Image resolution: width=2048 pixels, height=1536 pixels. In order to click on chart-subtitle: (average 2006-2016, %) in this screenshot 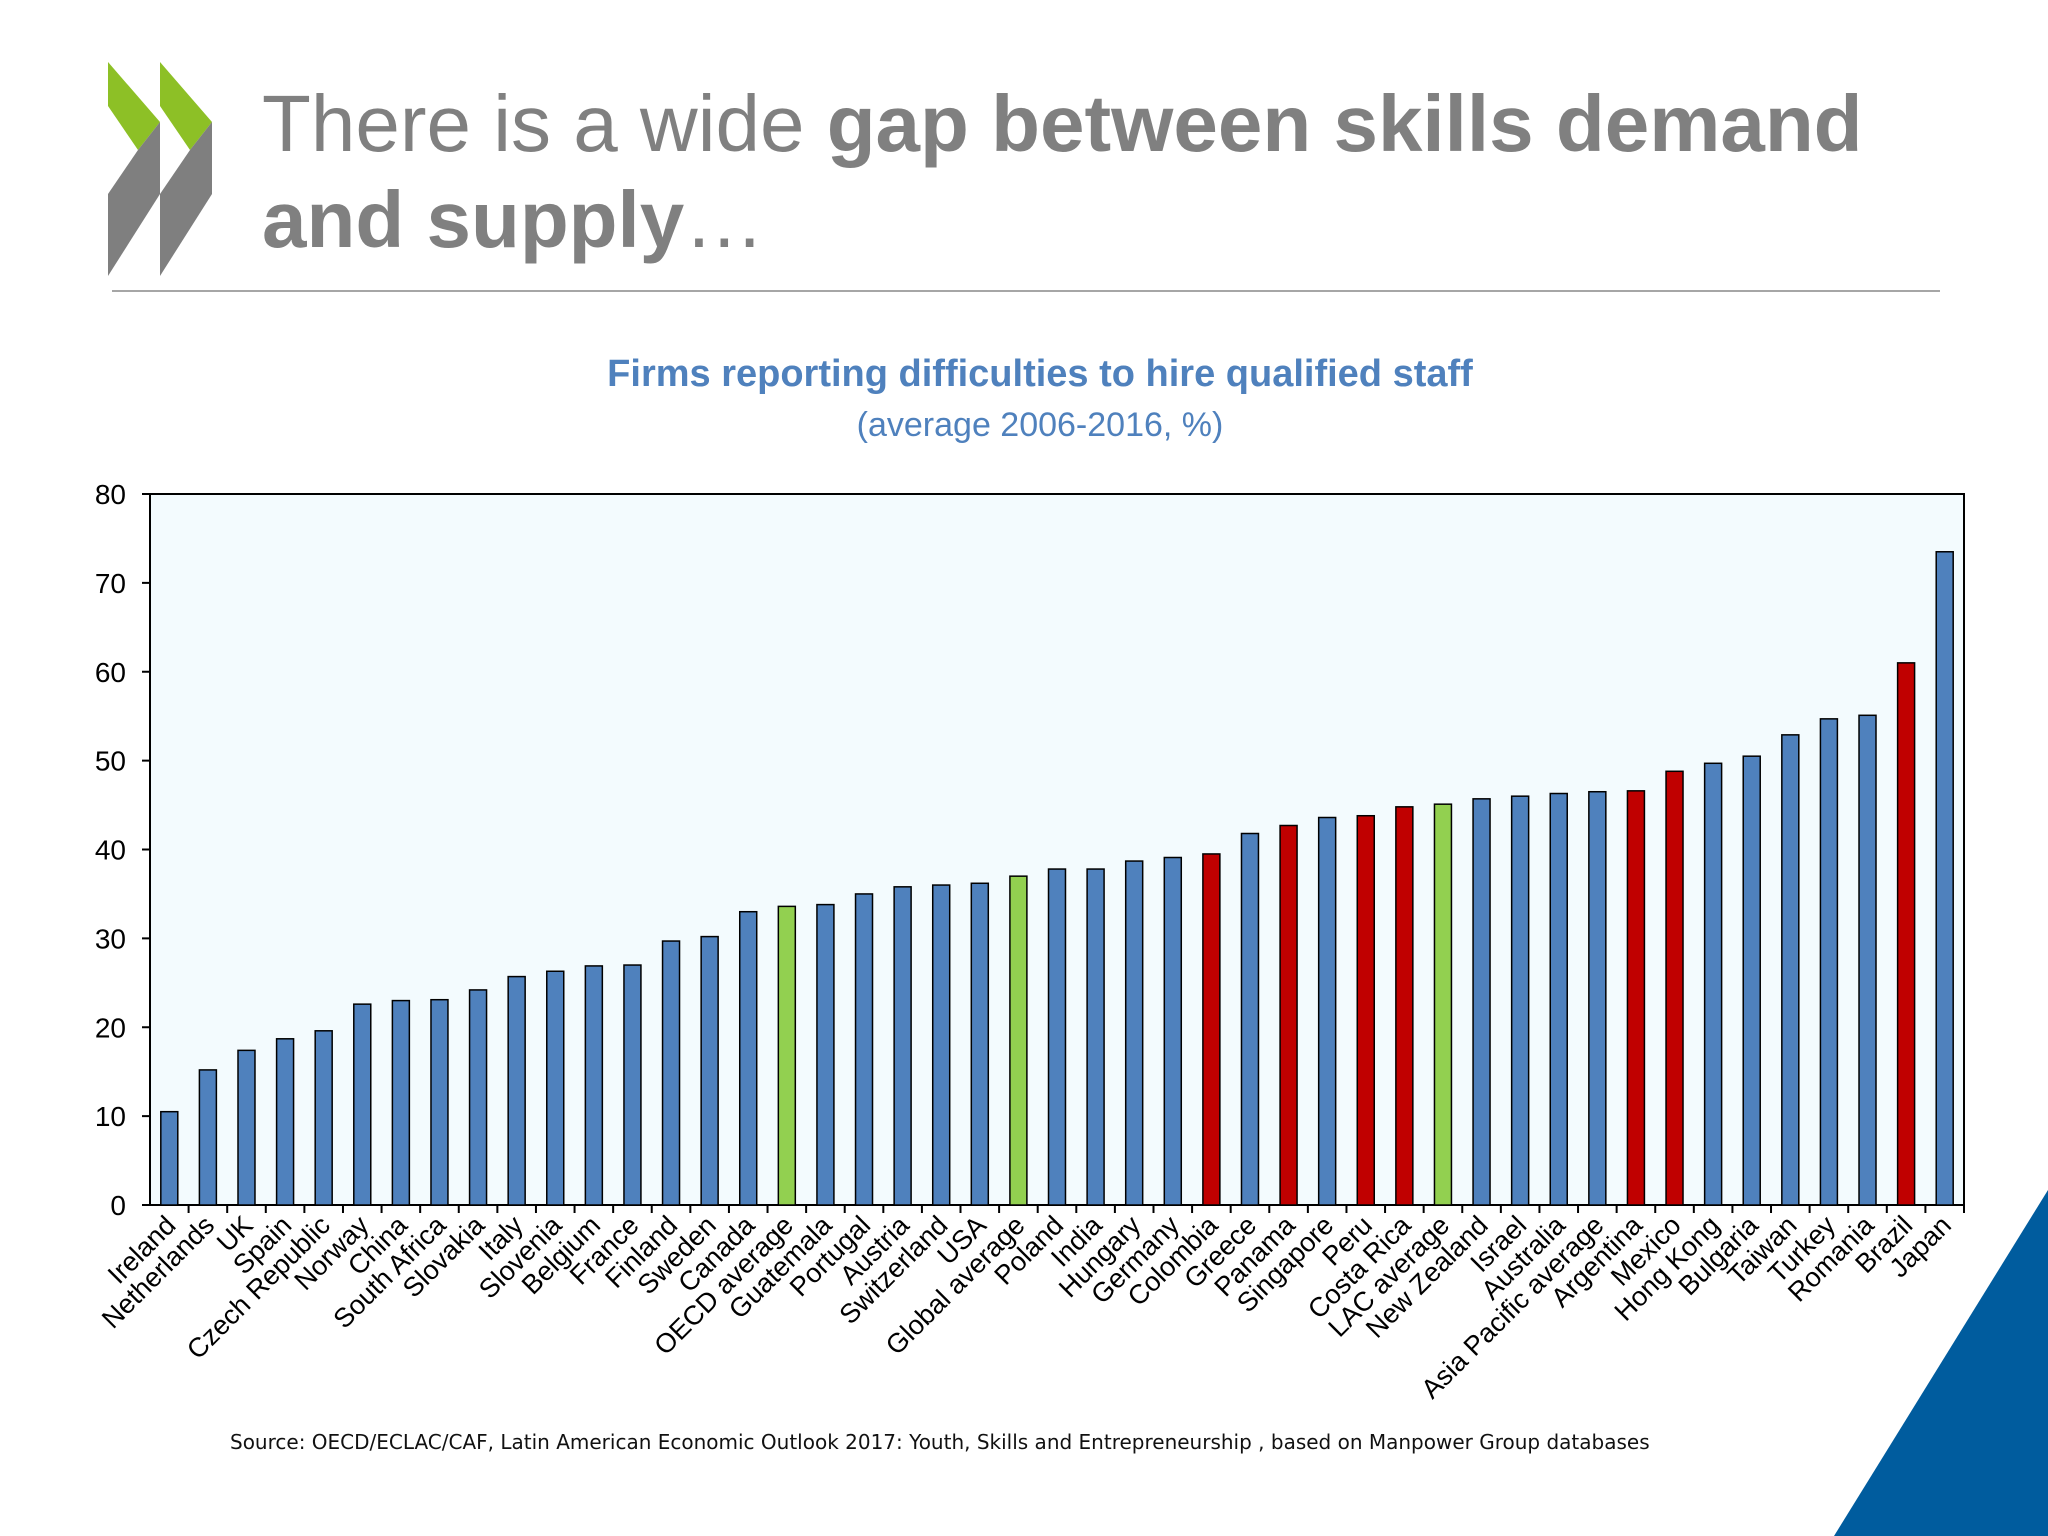, I will do `click(1040, 425)`.